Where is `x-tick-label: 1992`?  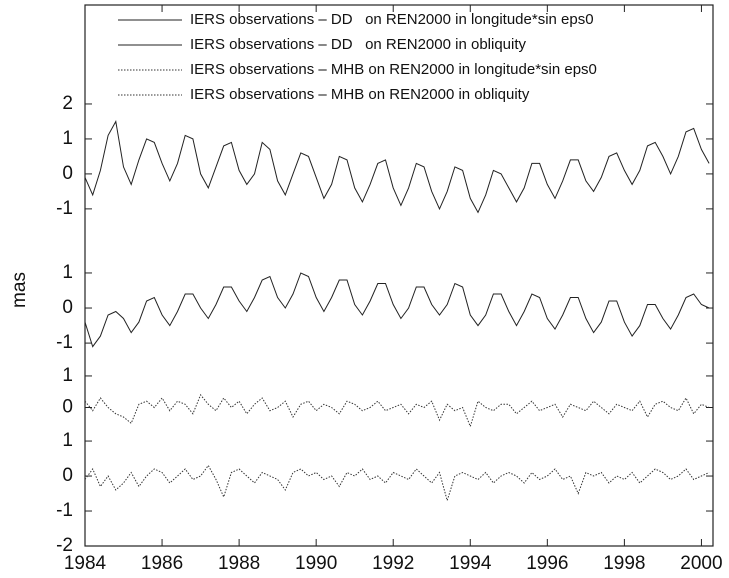 x-tick-label: 1992 is located at coordinates (393, 563).